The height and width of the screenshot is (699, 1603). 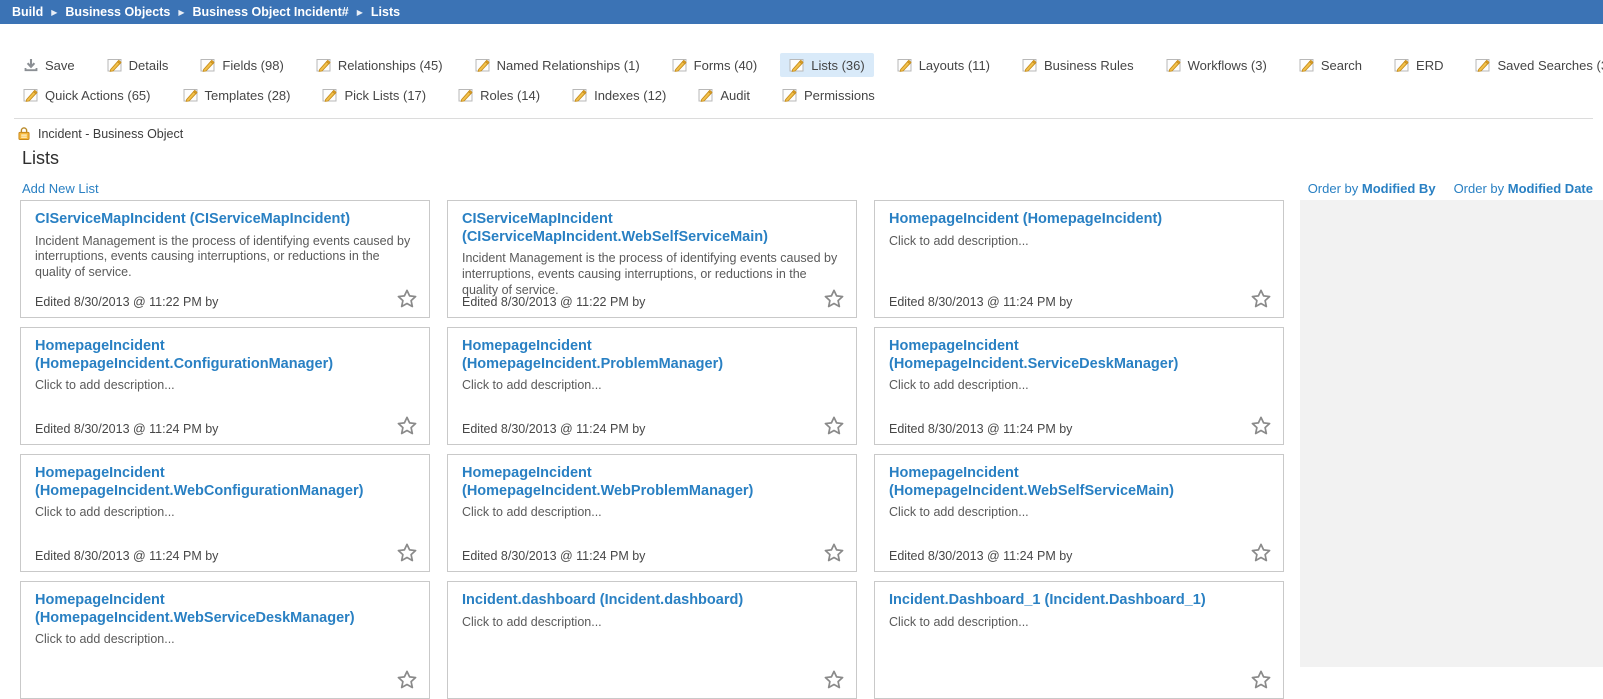 What do you see at coordinates (138, 65) in the screenshot?
I see `toolbar-item-details: Details` at bounding box center [138, 65].